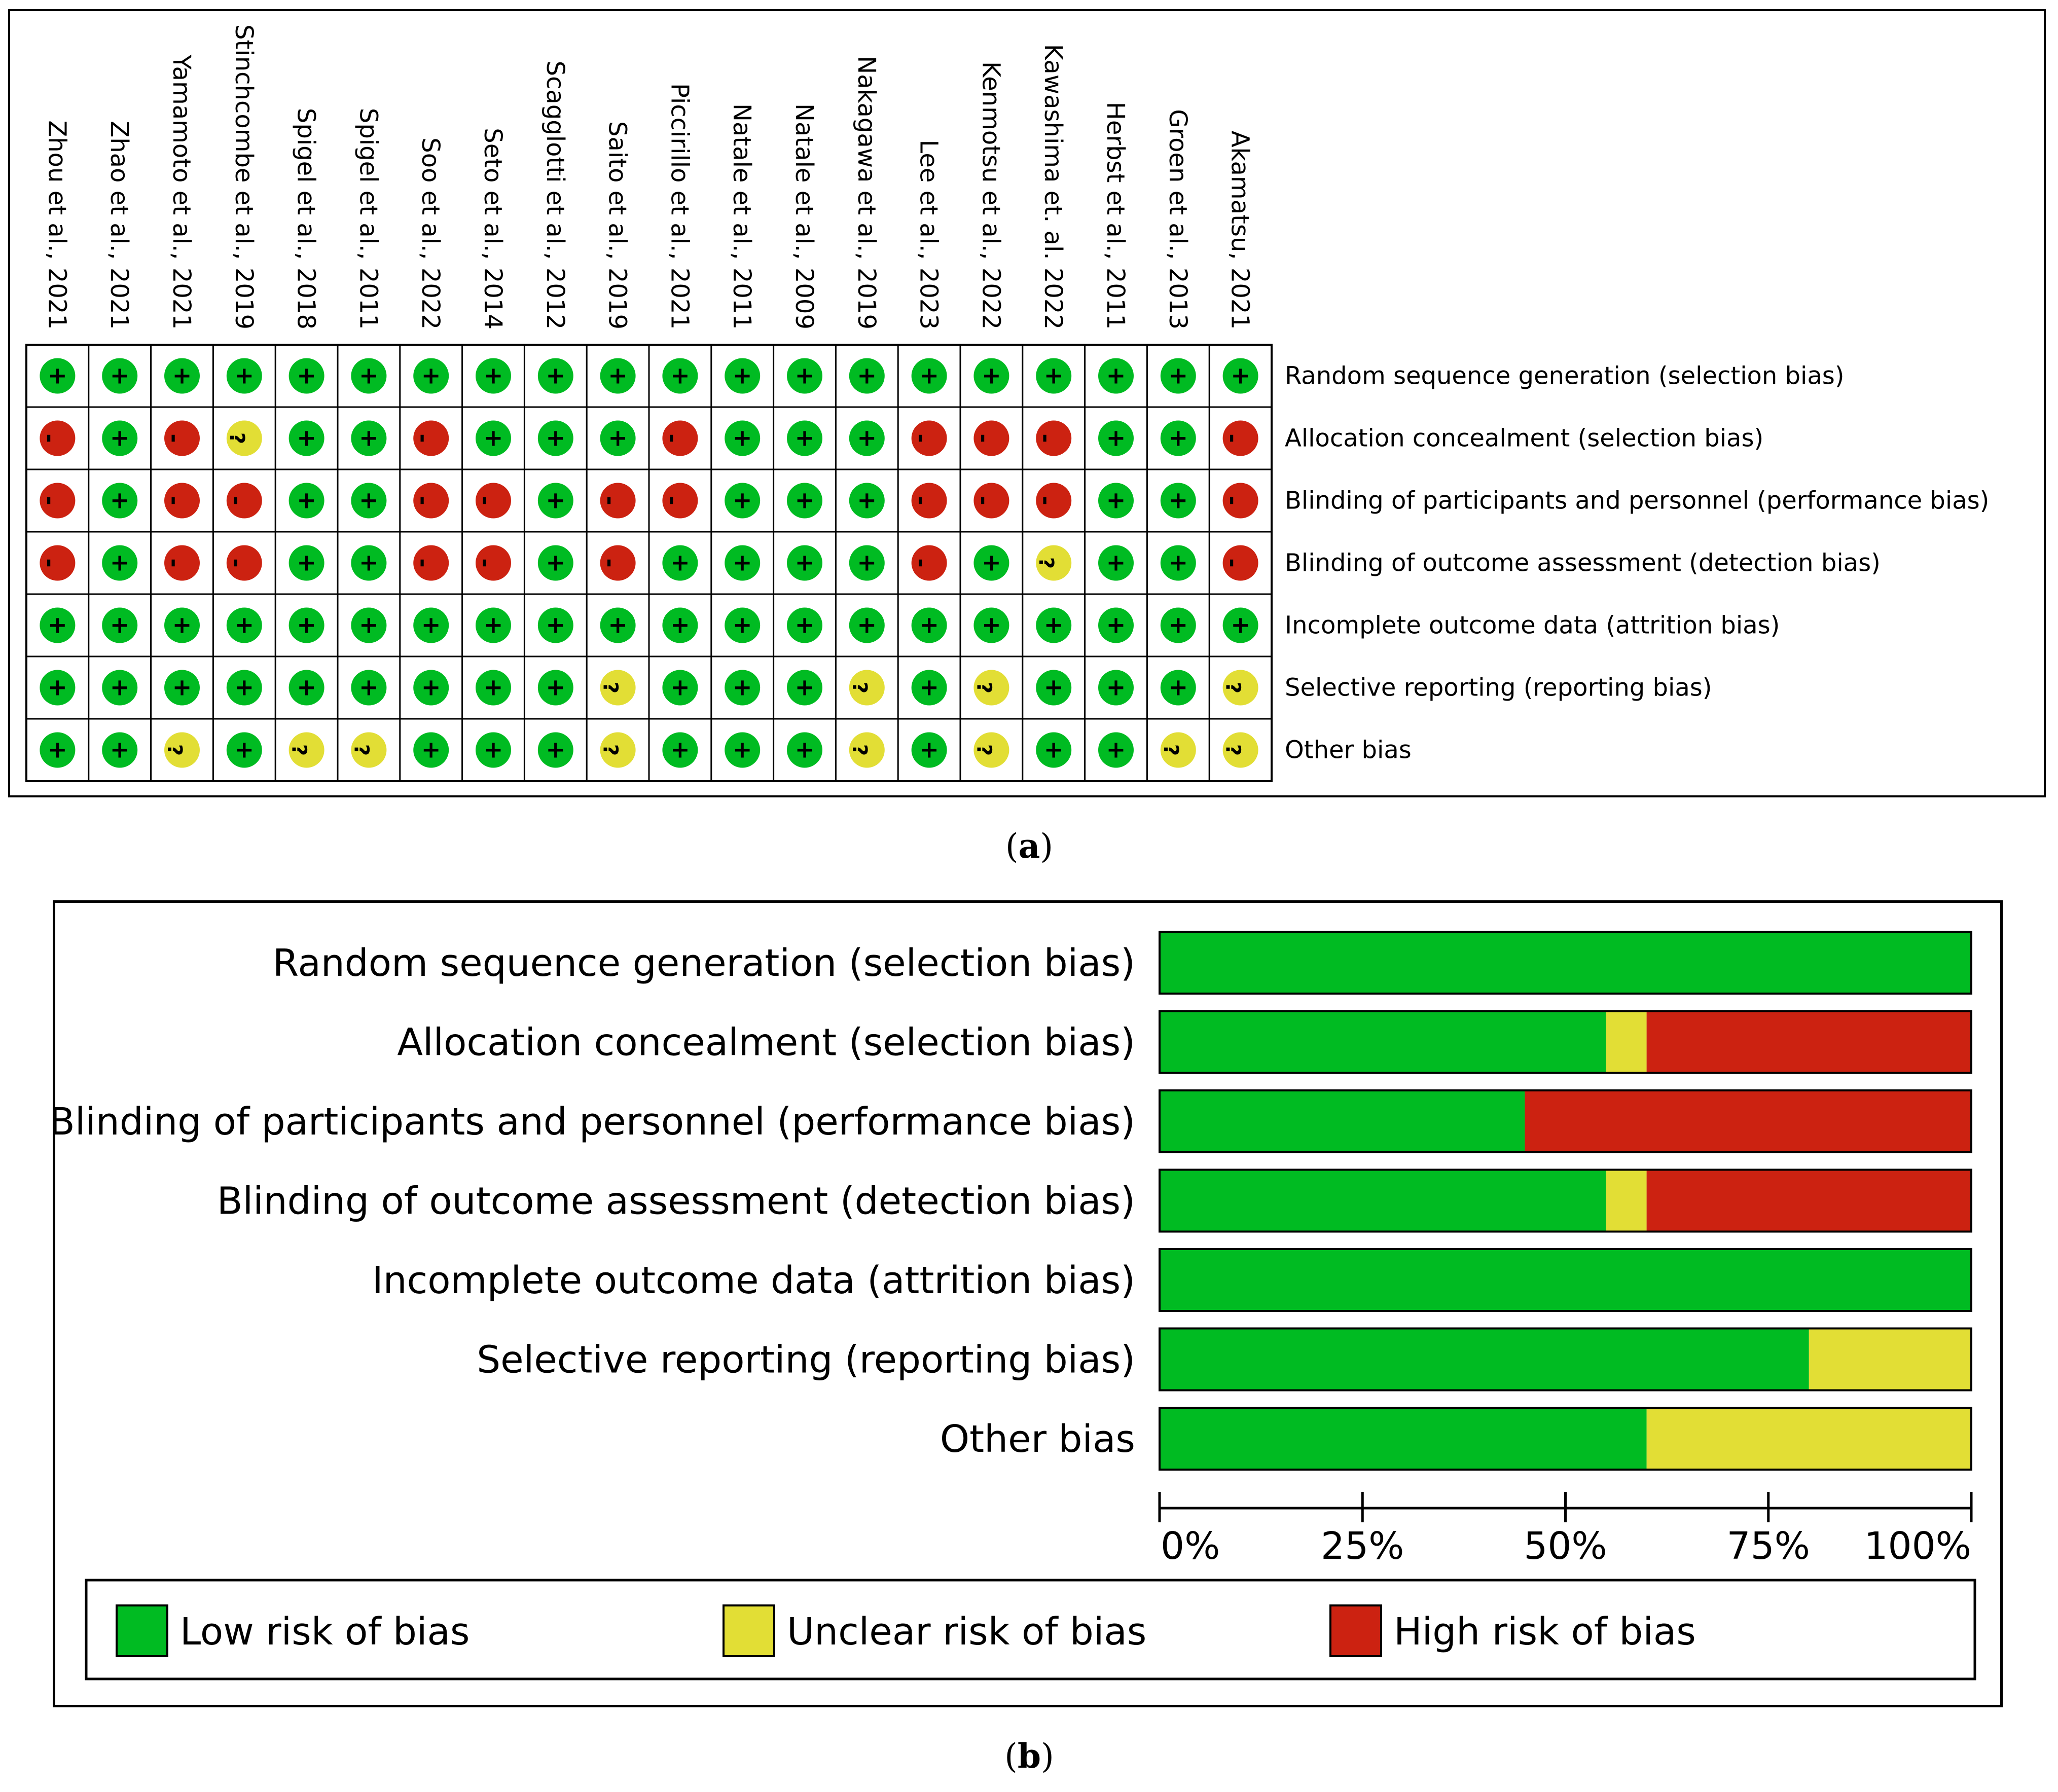 This screenshot has width=2058, height=1792. Describe the element at coordinates (430, 233) in the screenshot. I see `study-label: Soo et al., 2022` at that location.